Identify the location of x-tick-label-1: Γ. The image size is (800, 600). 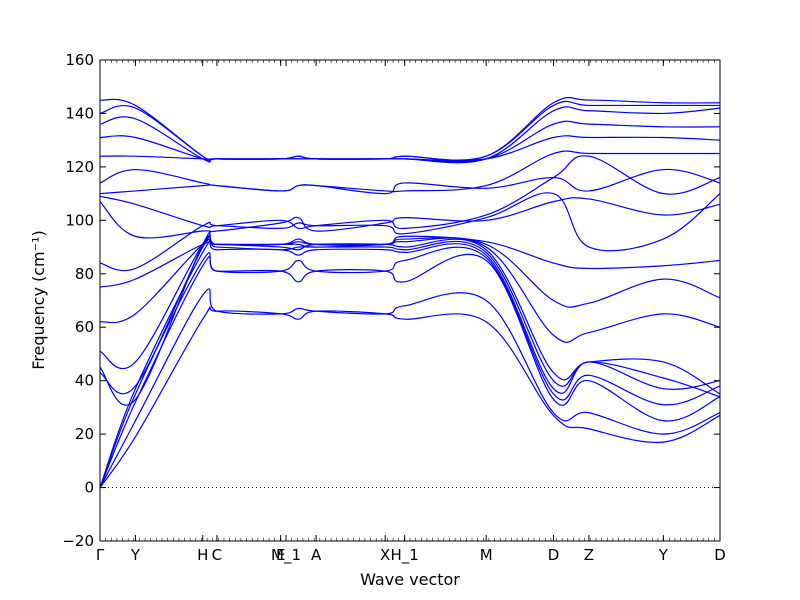
(100, 555).